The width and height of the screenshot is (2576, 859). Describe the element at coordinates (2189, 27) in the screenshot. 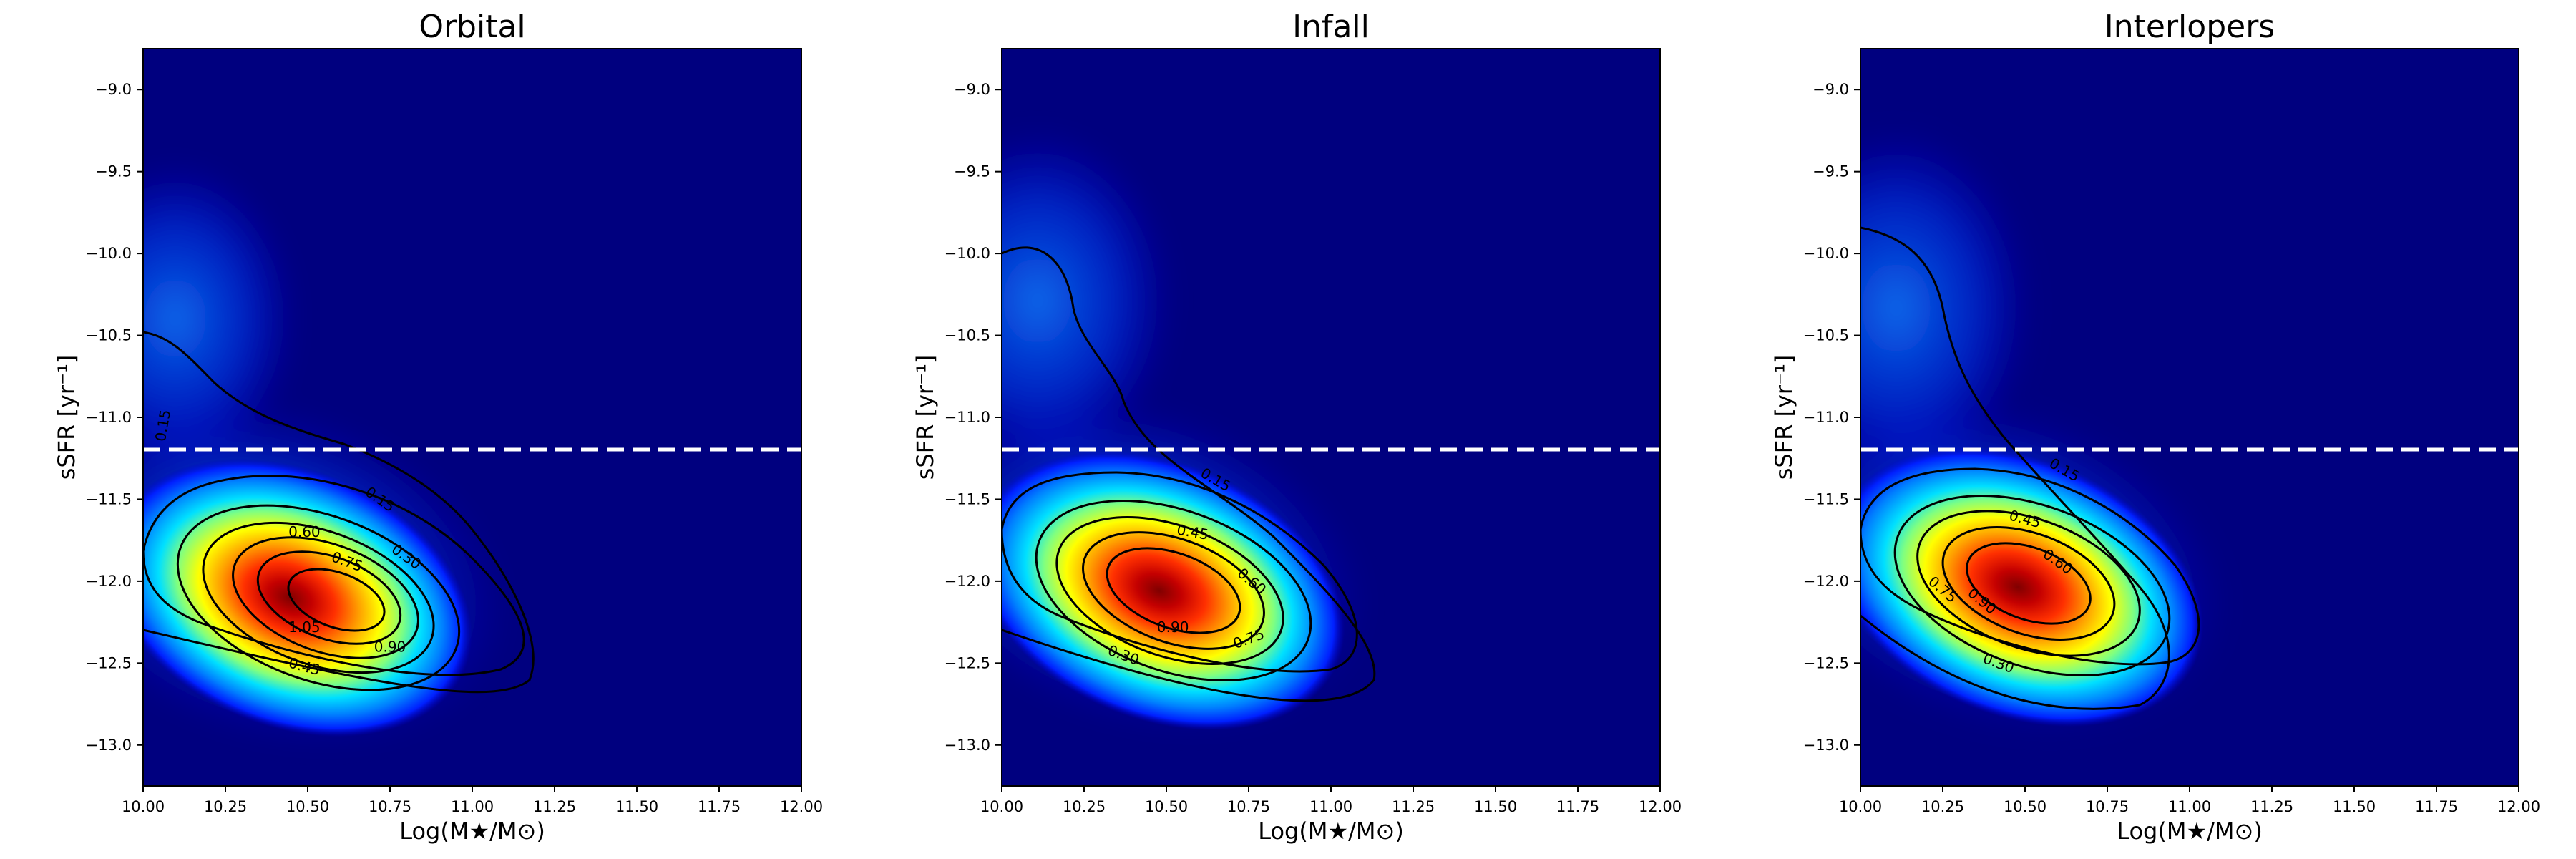

I see `panel-title: Interlopers` at that location.